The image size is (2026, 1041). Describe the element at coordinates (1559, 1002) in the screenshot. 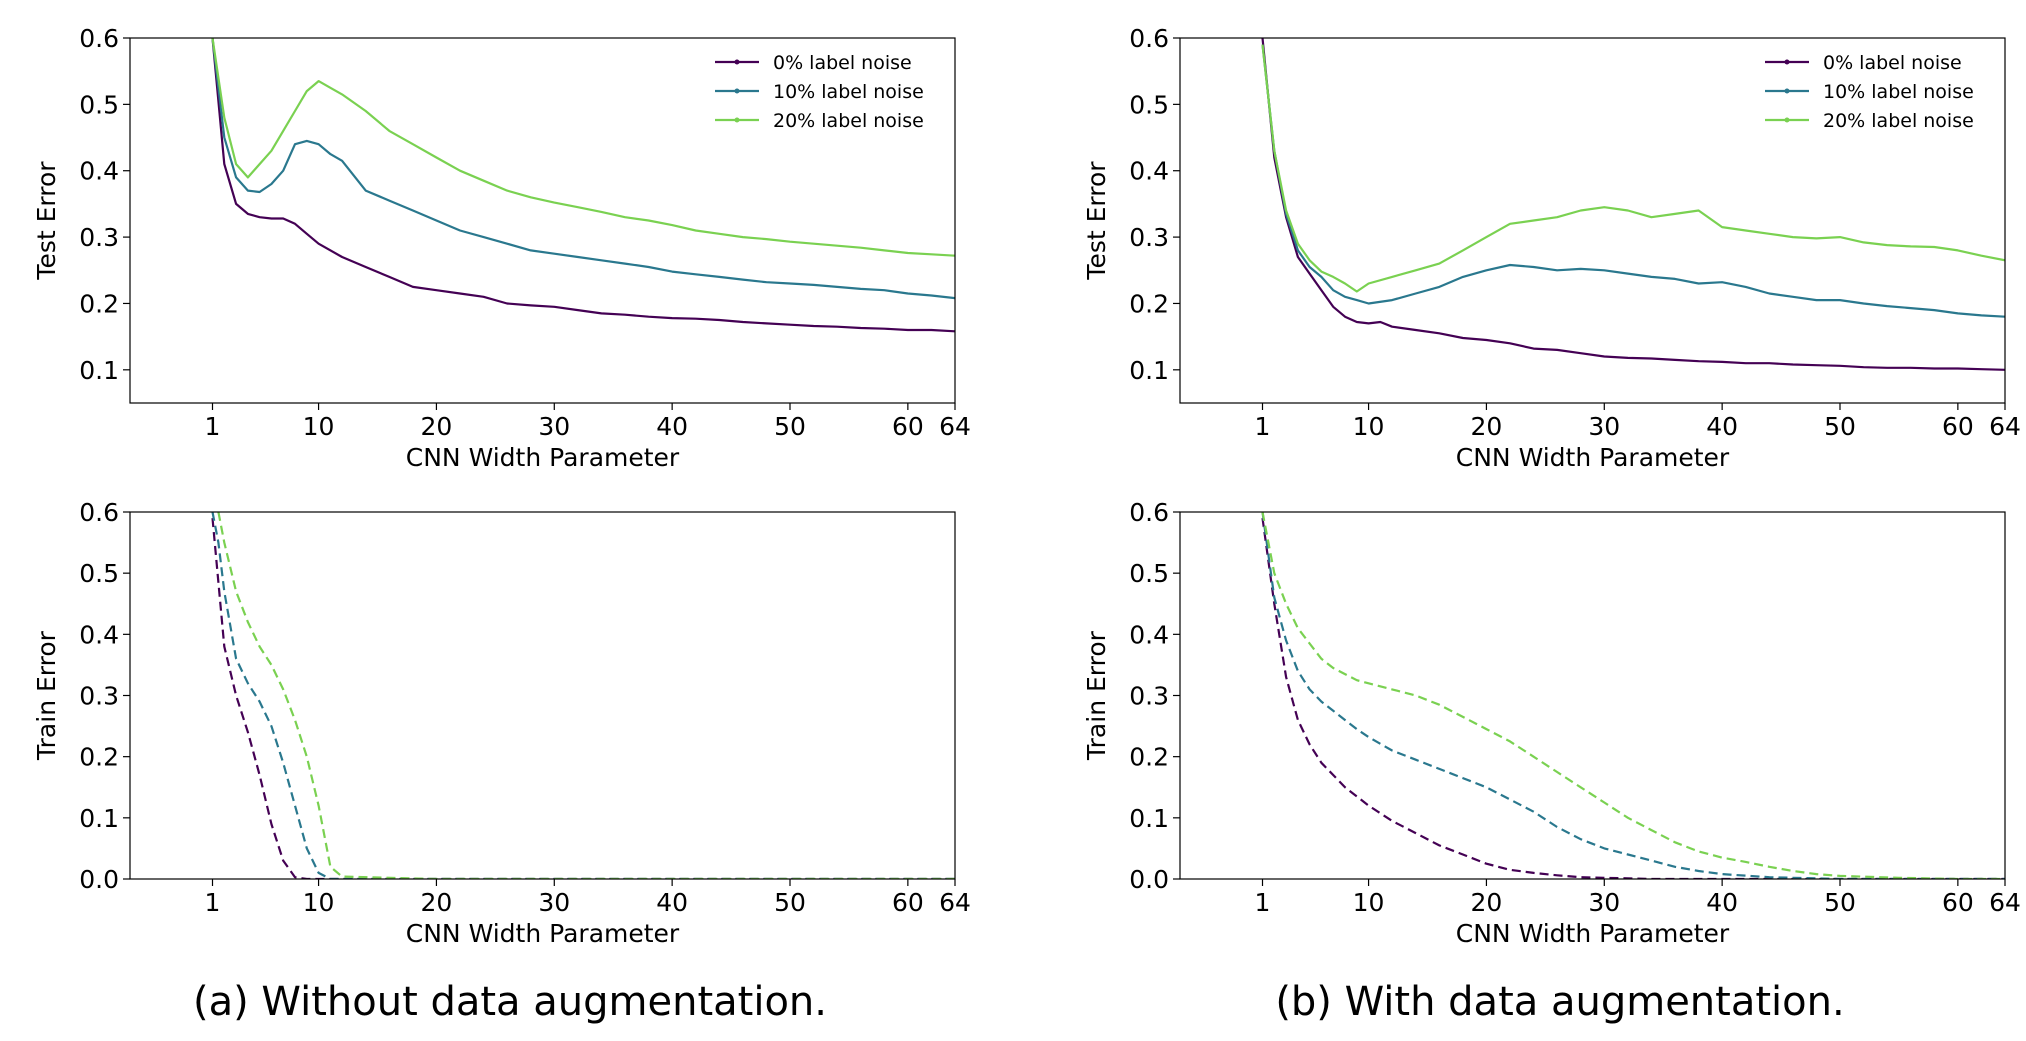

I see `caption-right: (b) With data augmentation.` at that location.